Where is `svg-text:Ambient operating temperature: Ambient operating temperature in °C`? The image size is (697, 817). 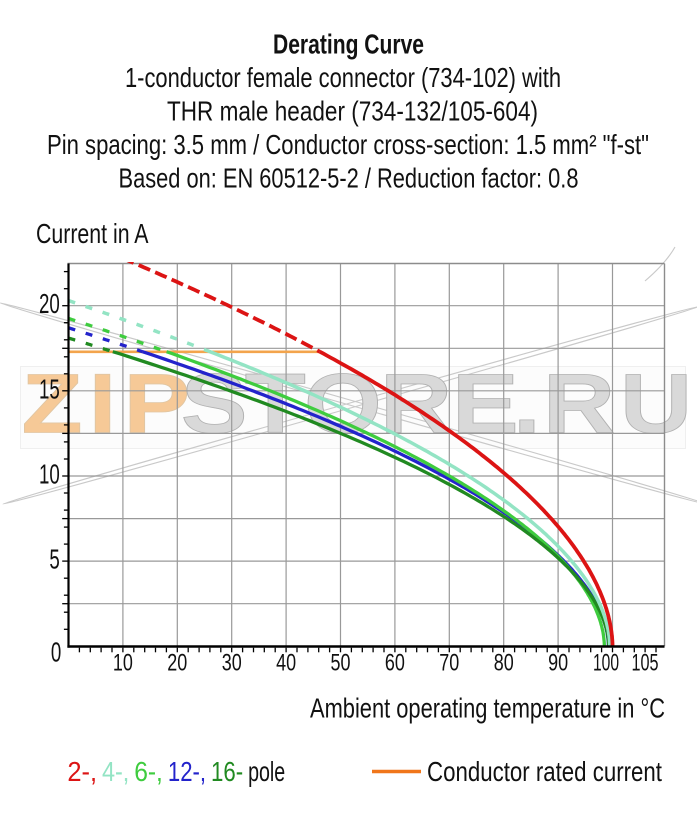
svg-text:Ambient operating temperature: Ambient operating temperature in °C is located at coordinates (487, 708).